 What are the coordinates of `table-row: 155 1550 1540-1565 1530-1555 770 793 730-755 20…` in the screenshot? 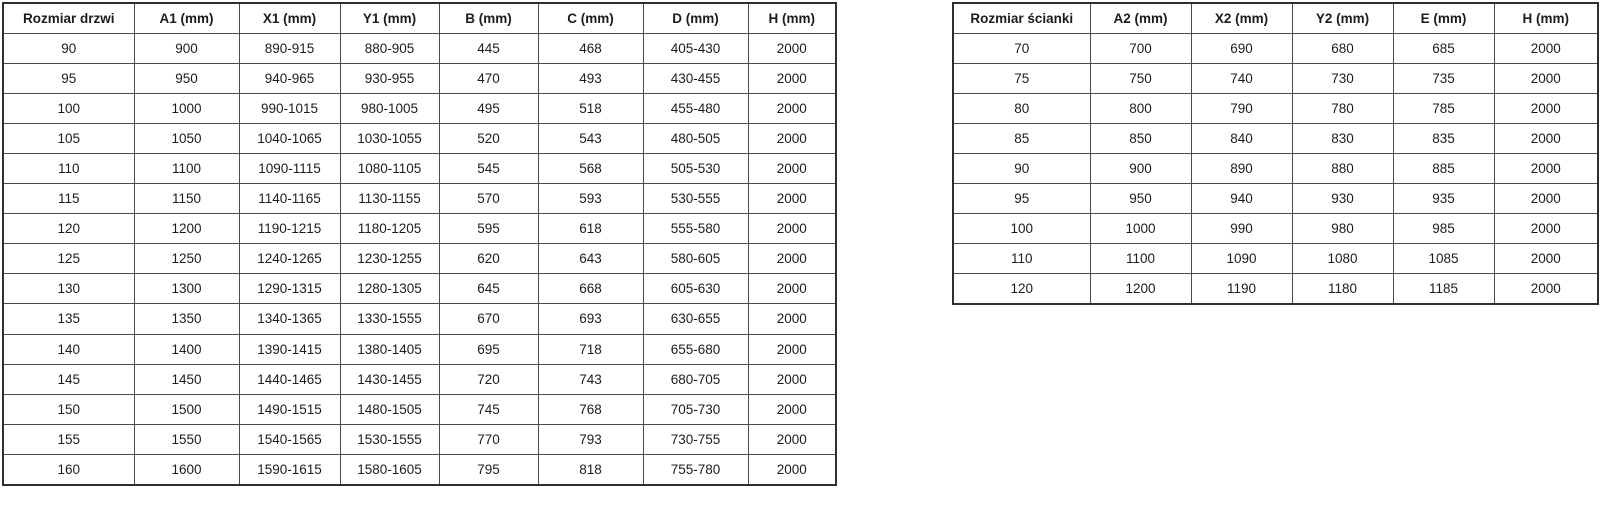 It's located at (419, 439).